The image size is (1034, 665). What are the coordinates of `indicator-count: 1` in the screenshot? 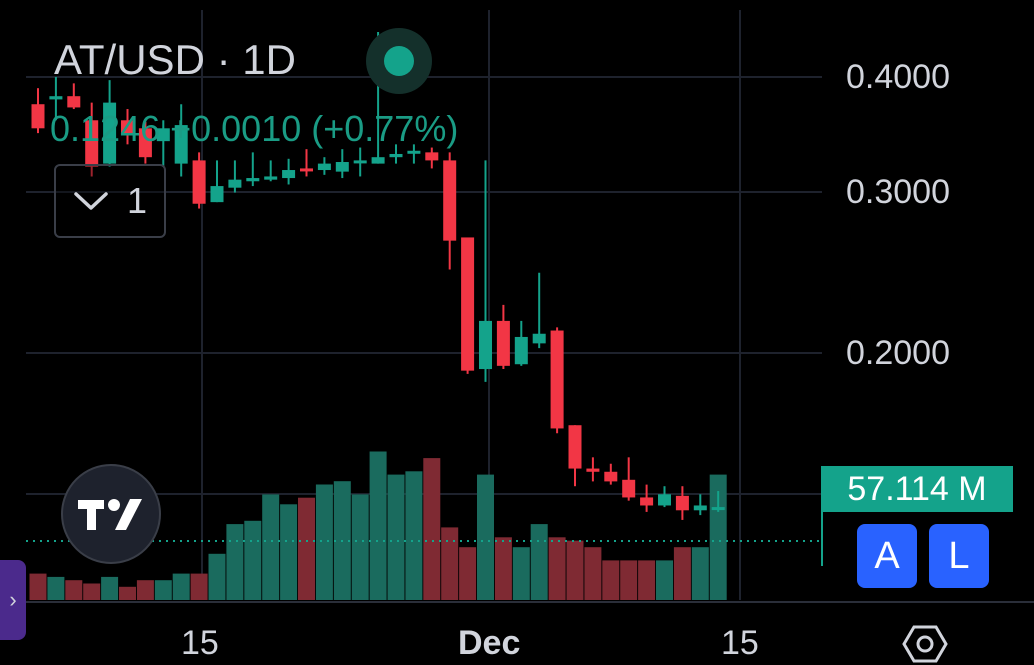 It's located at (137, 200).